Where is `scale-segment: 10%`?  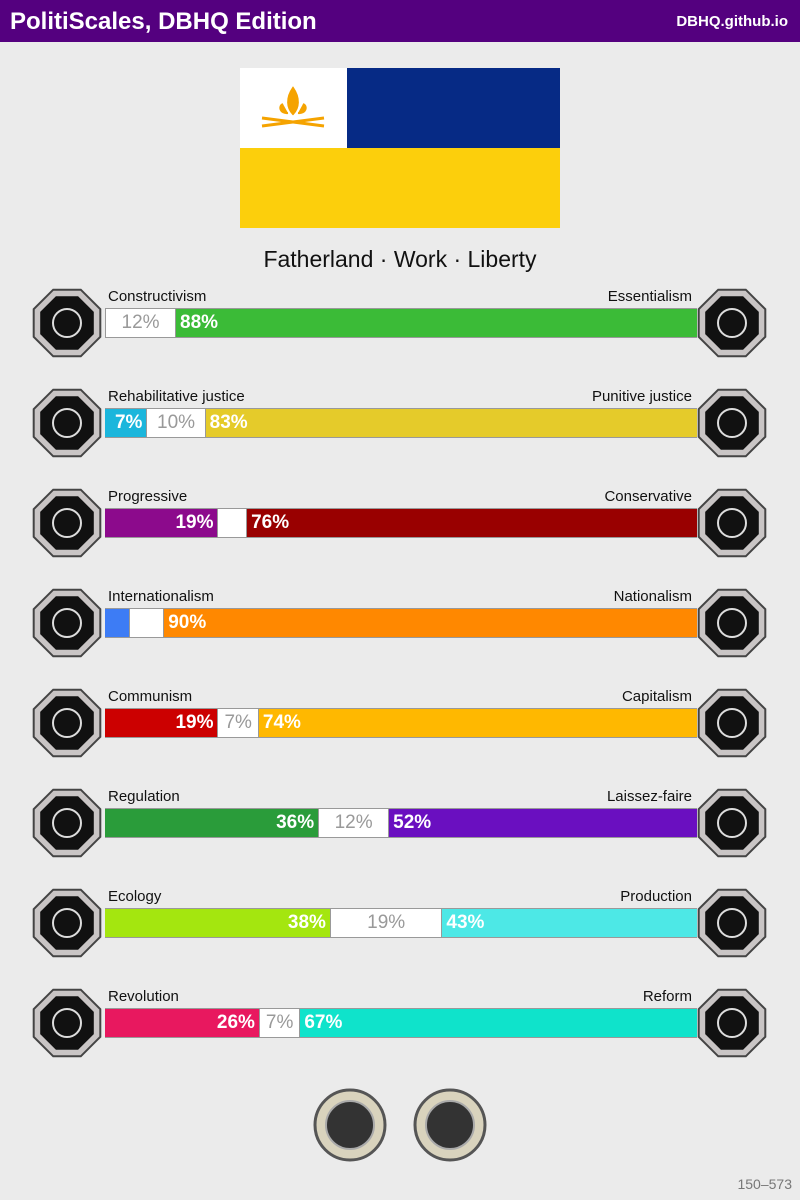 scale-segment: 10% is located at coordinates (176, 423).